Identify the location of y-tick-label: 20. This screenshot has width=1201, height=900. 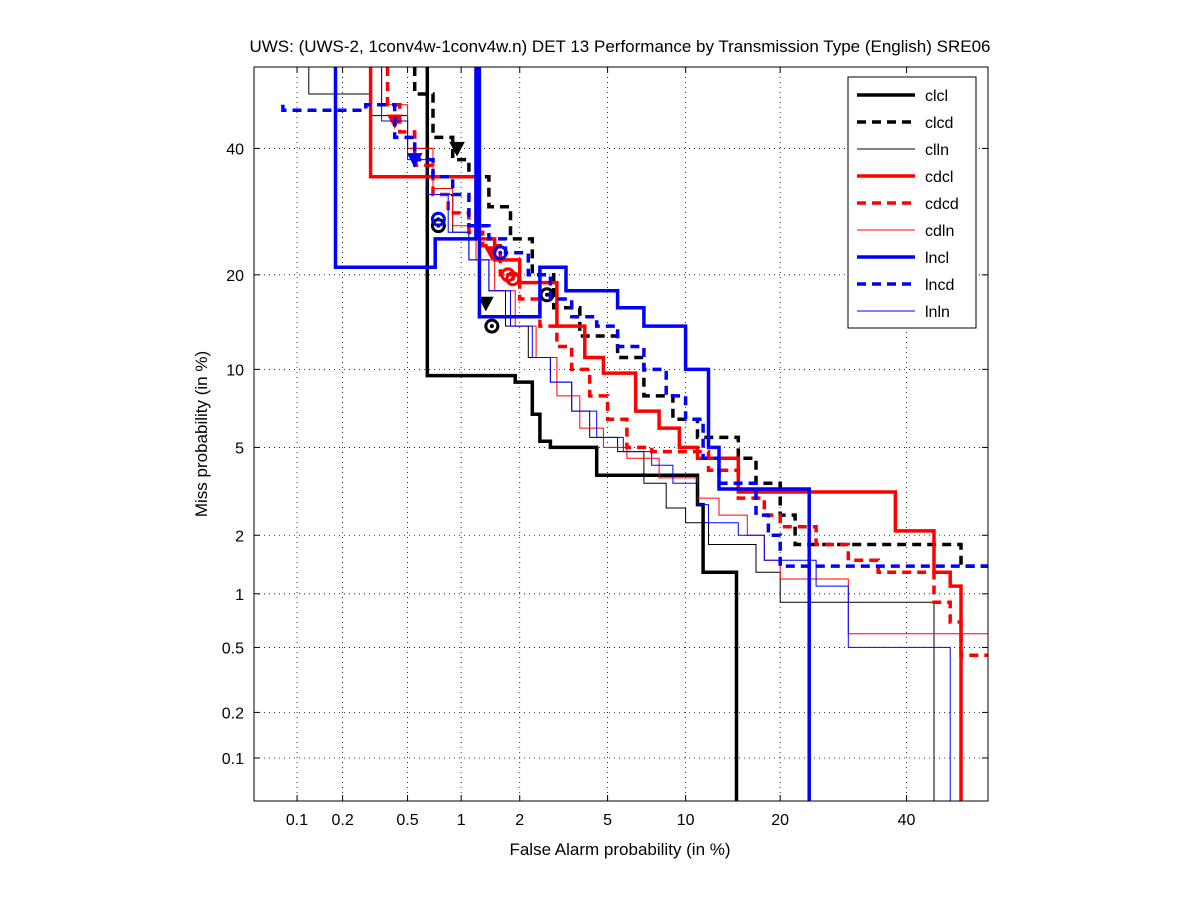
(235, 276).